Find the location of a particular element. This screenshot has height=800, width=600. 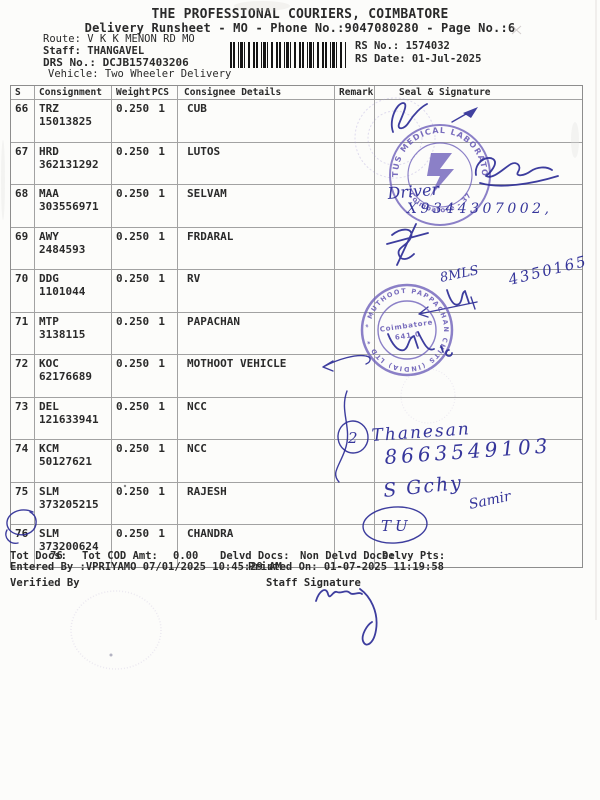

header-seal-signature: Seal & Signature is located at coordinates (478, 92).